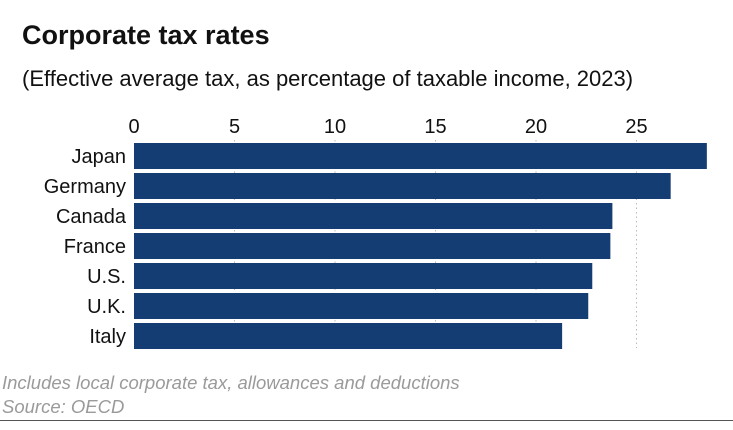  I want to click on category-label-canada: Canada, so click(91, 217).